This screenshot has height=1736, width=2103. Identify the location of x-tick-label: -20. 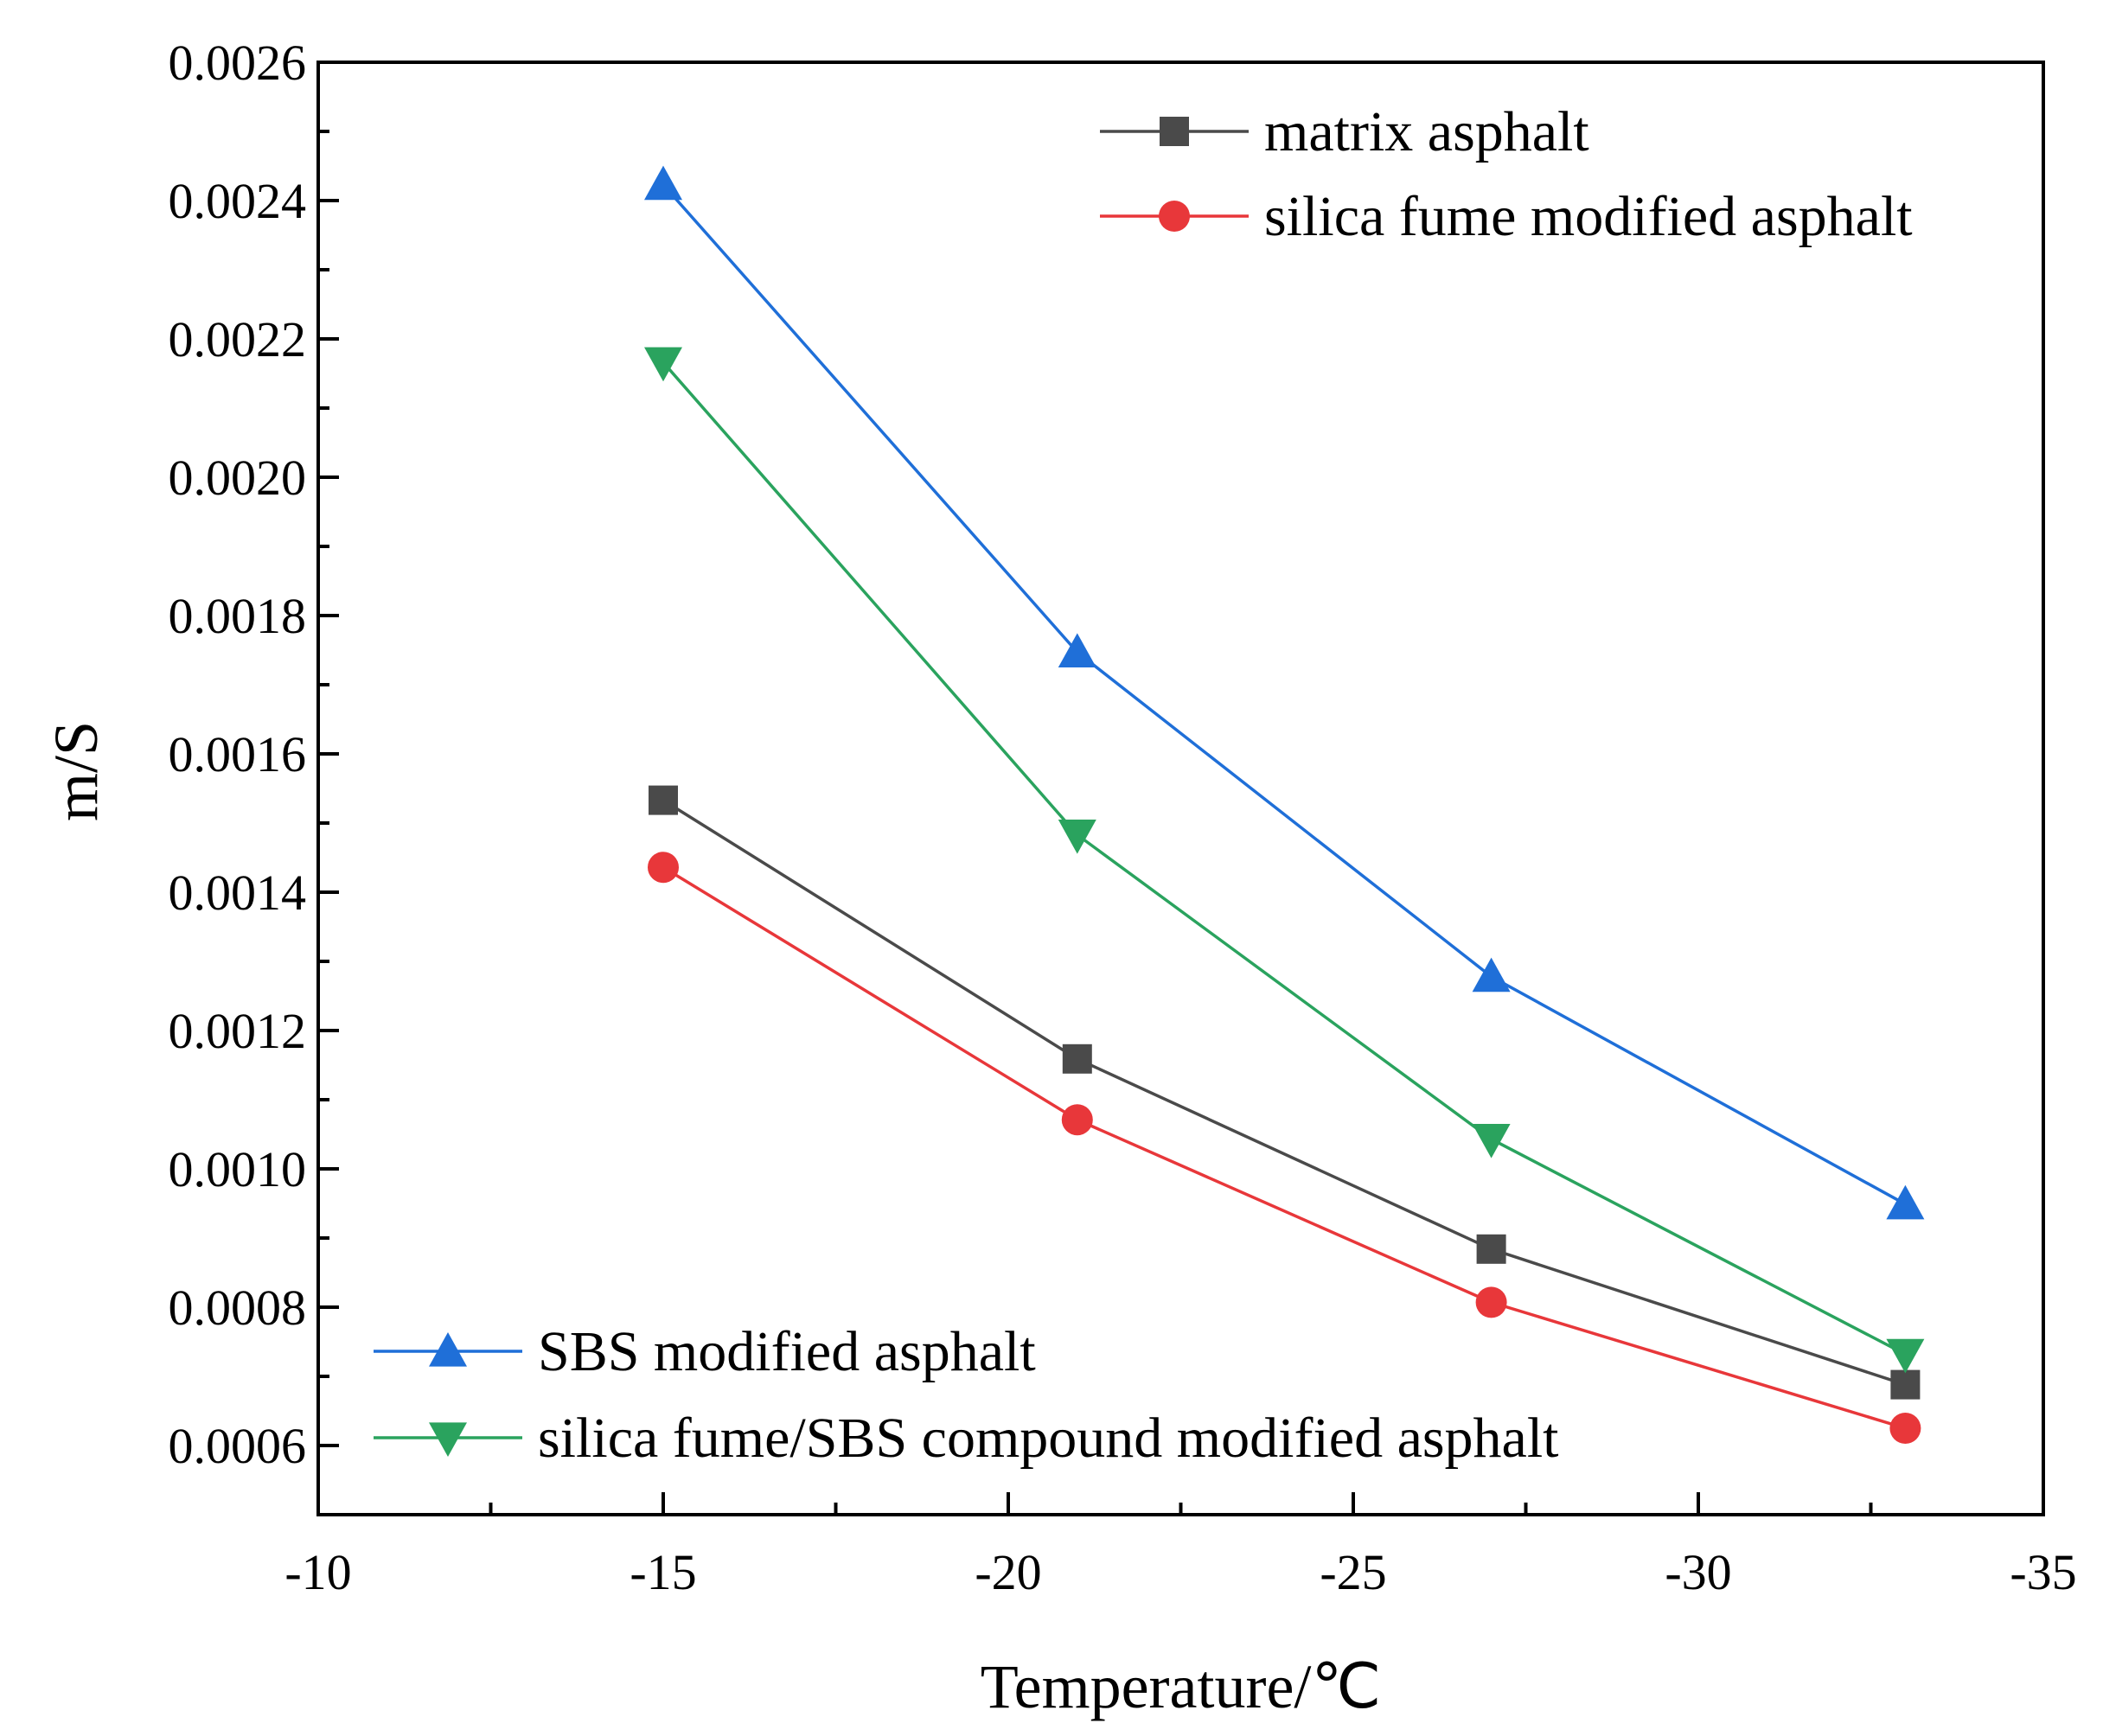
(1008, 1572).